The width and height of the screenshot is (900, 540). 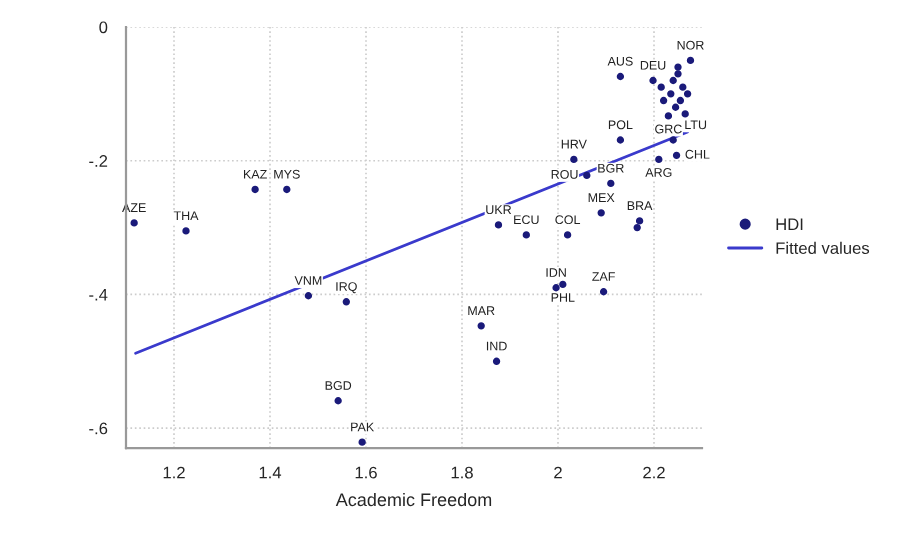 What do you see at coordinates (98, 161) in the screenshot?
I see `y-tick-label: -.2` at bounding box center [98, 161].